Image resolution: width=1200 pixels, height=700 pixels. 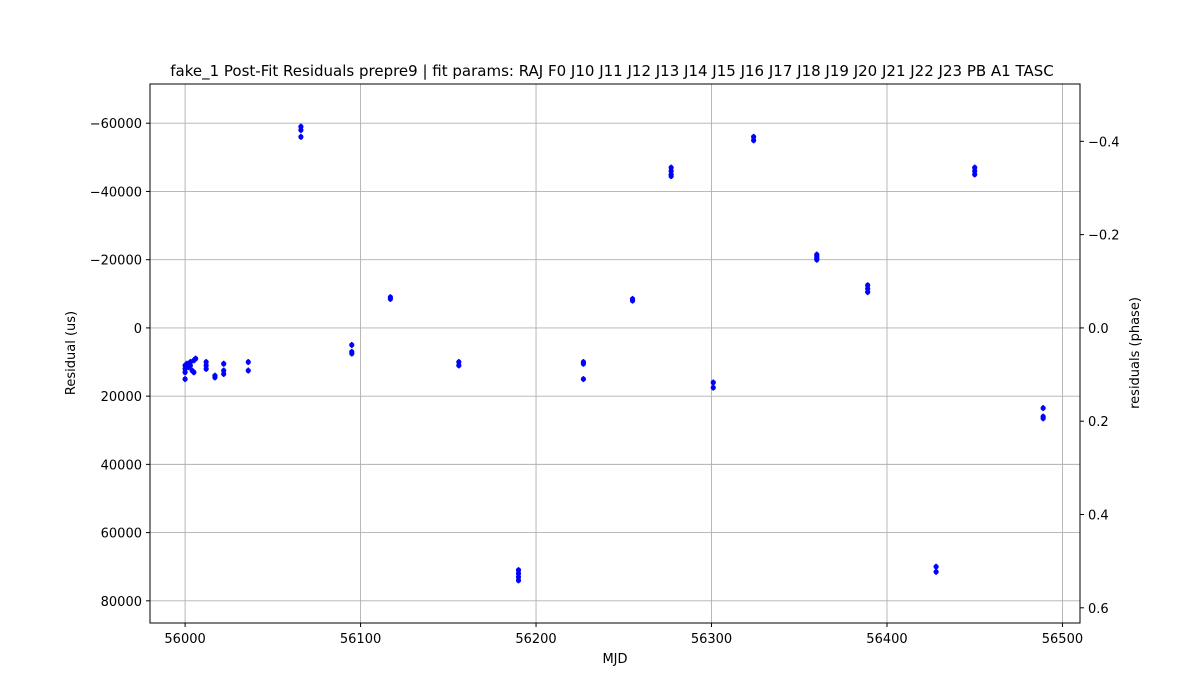 What do you see at coordinates (116, 124) in the screenshot?
I see `y-tick-label: −60000` at bounding box center [116, 124].